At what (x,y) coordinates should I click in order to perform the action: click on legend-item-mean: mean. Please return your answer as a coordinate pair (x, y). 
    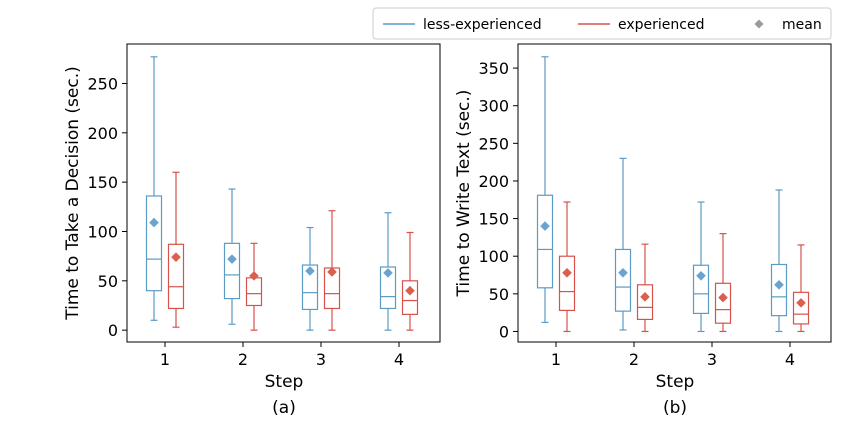
    Looking at the image, I should click on (788, 25).